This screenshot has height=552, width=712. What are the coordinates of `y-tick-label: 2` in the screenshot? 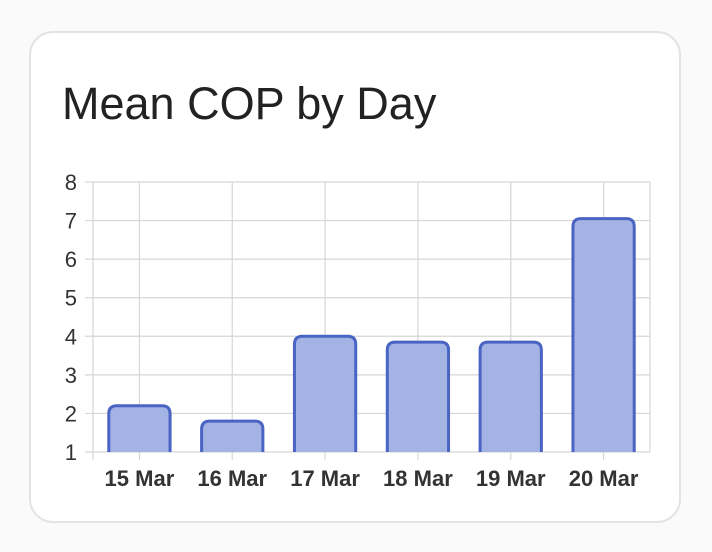 It's located at (71, 413).